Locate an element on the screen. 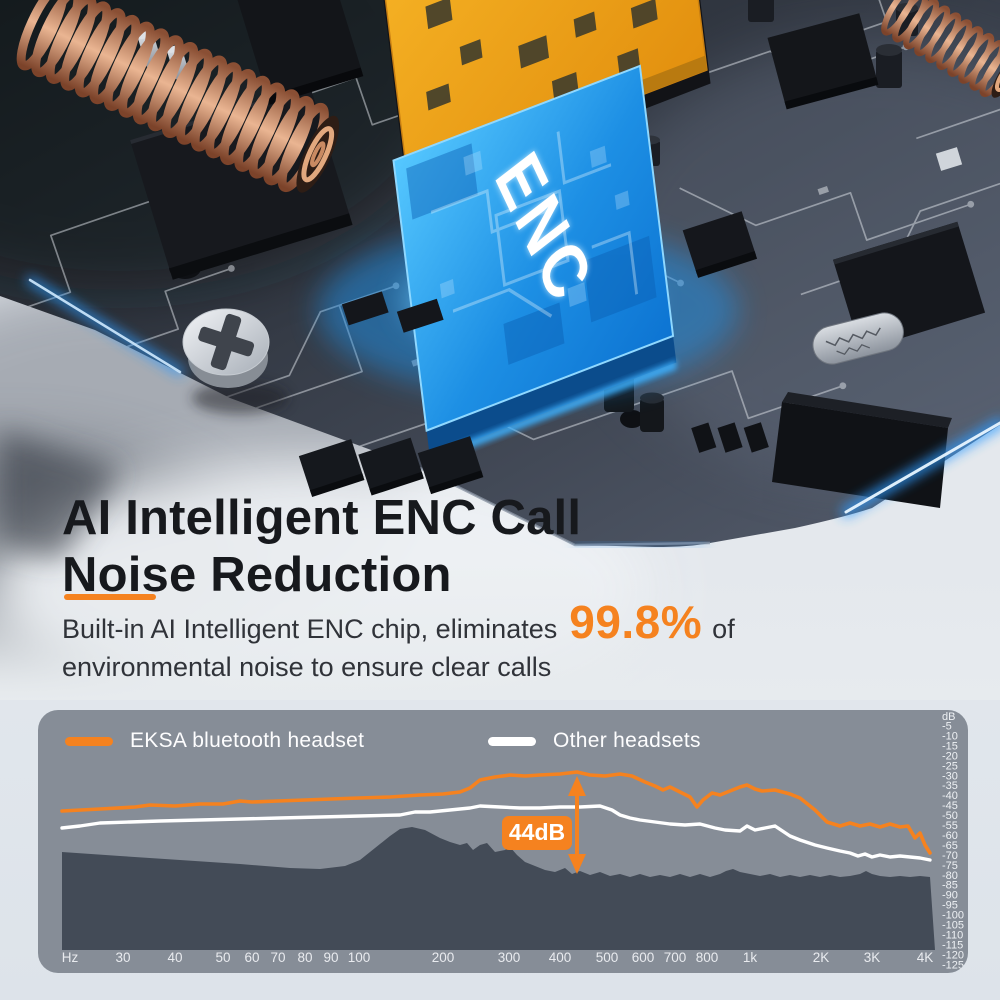  annotation-arrow-head-top is located at coordinates (577, 786).